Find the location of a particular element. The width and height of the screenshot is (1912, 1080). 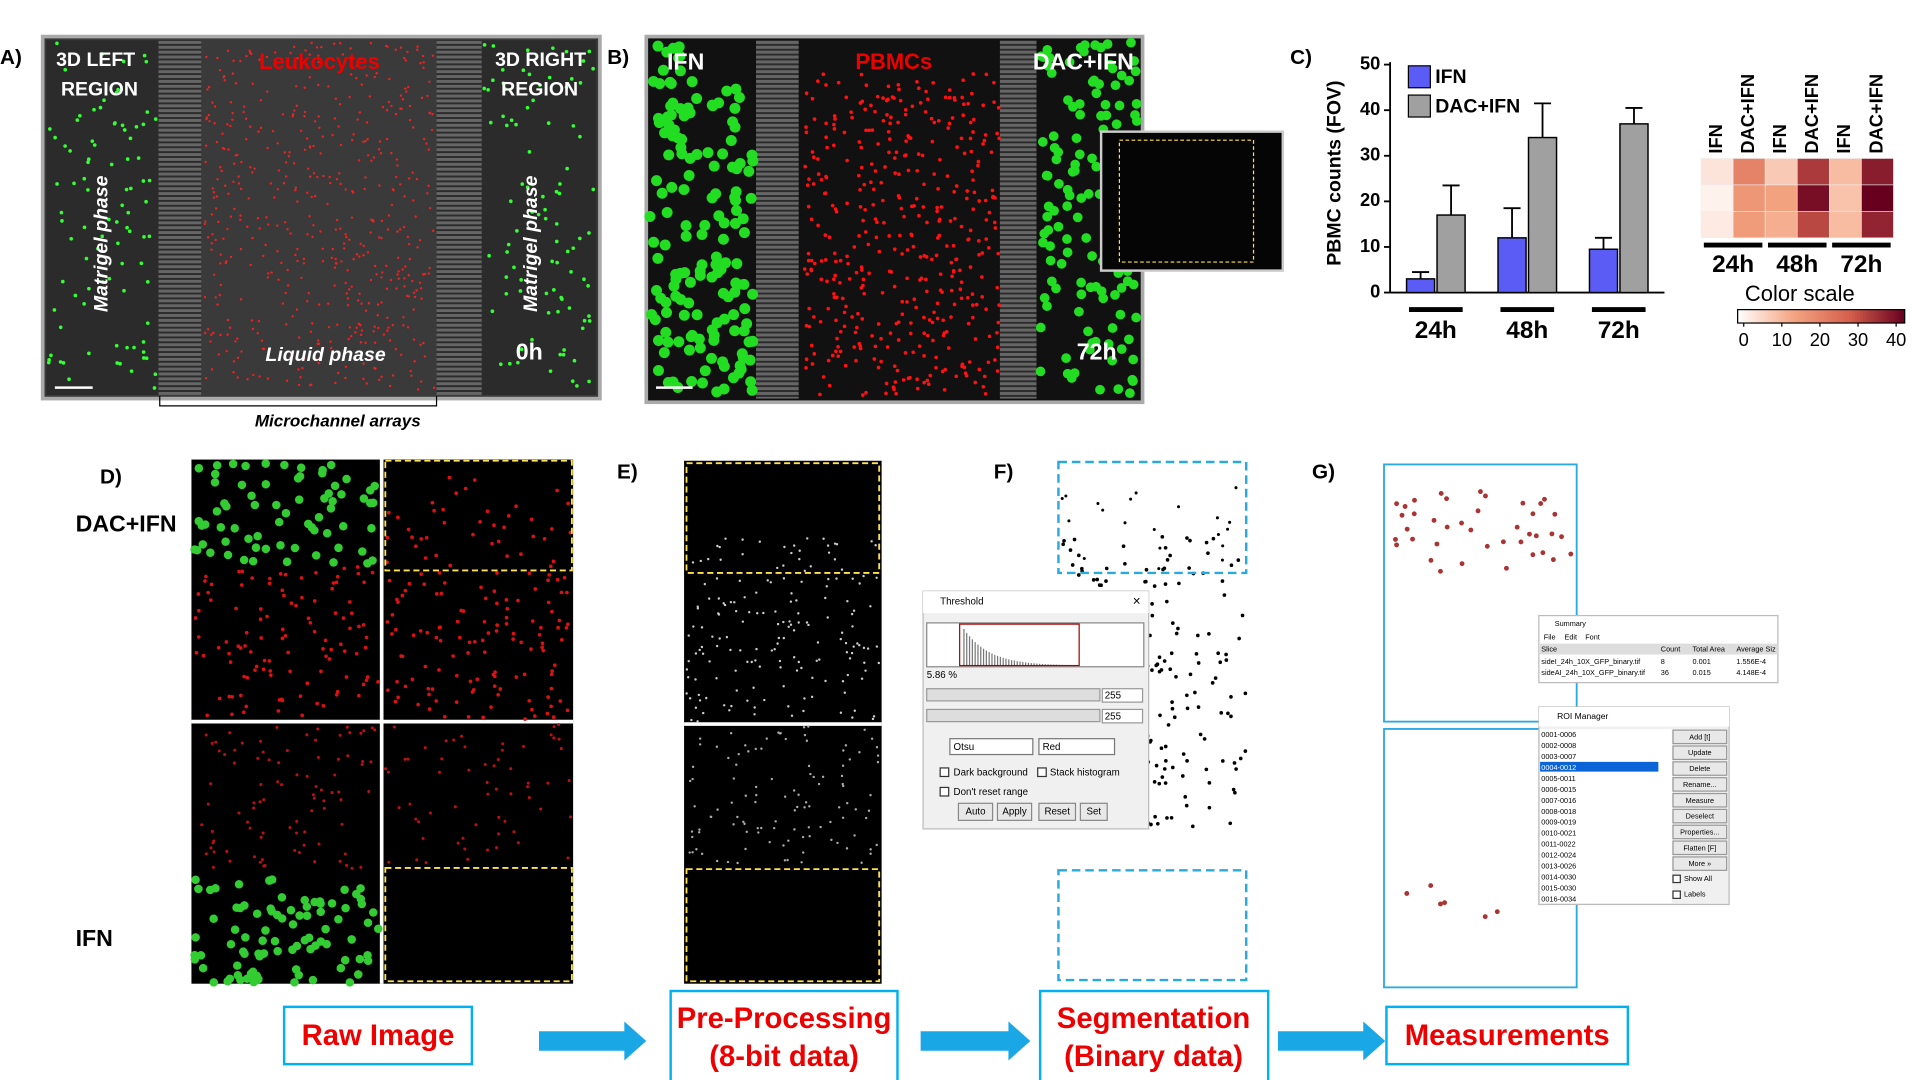

phase-label: Liquid phase is located at coordinates (325, 355).